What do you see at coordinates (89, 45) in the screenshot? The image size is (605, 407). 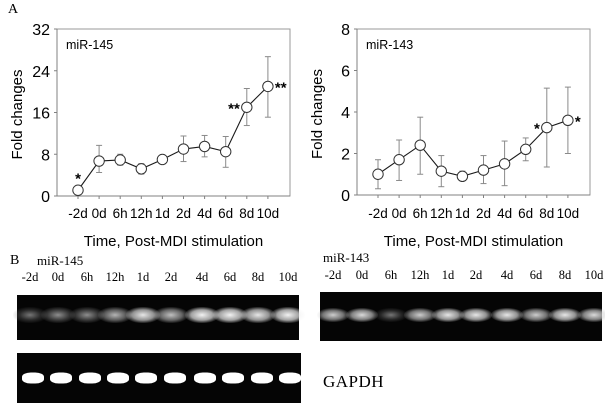 I see `series-title: miR-145` at bounding box center [89, 45].